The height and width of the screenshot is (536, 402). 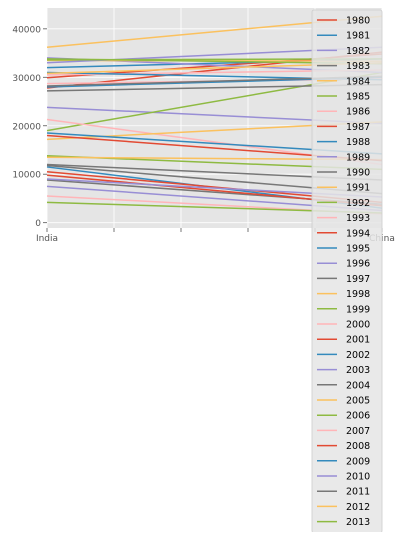 What do you see at coordinates (358, 461) in the screenshot?
I see `legend-label: 2009` at bounding box center [358, 461].